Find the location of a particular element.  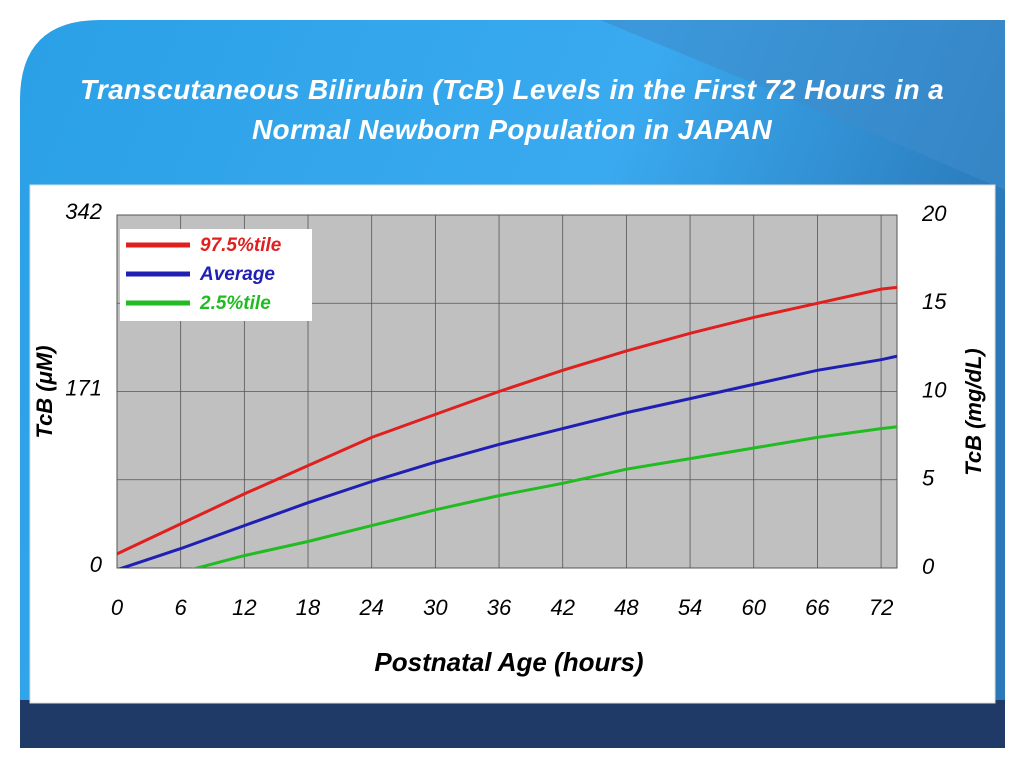

y-tick-label: 0 is located at coordinates (96, 564).